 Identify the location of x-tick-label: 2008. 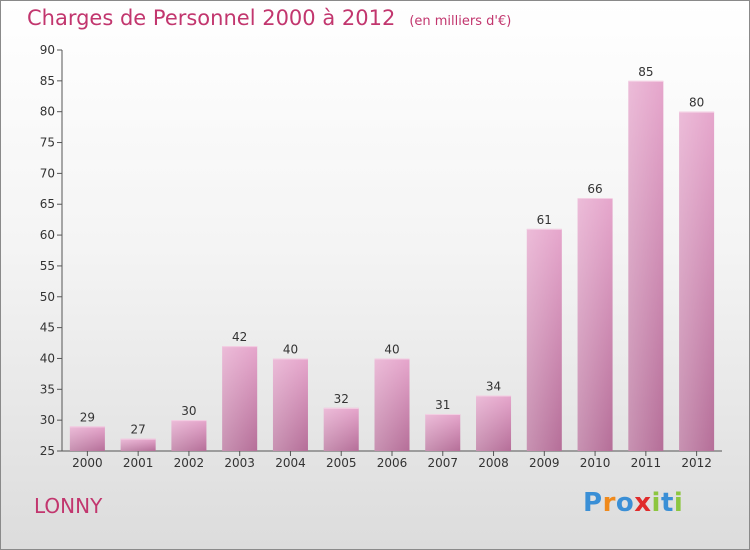
(493, 463).